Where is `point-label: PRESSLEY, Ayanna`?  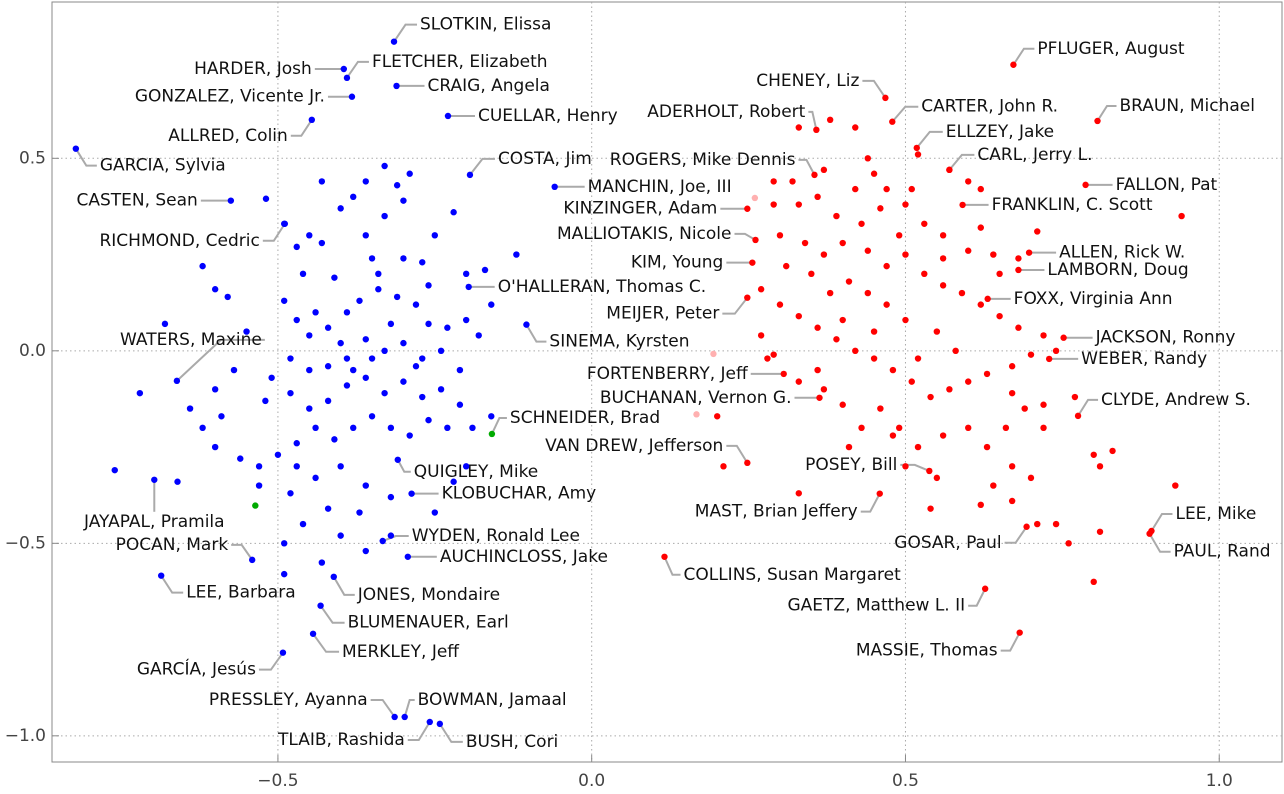 point-label: PRESSLEY, Ayanna is located at coordinates (288, 700).